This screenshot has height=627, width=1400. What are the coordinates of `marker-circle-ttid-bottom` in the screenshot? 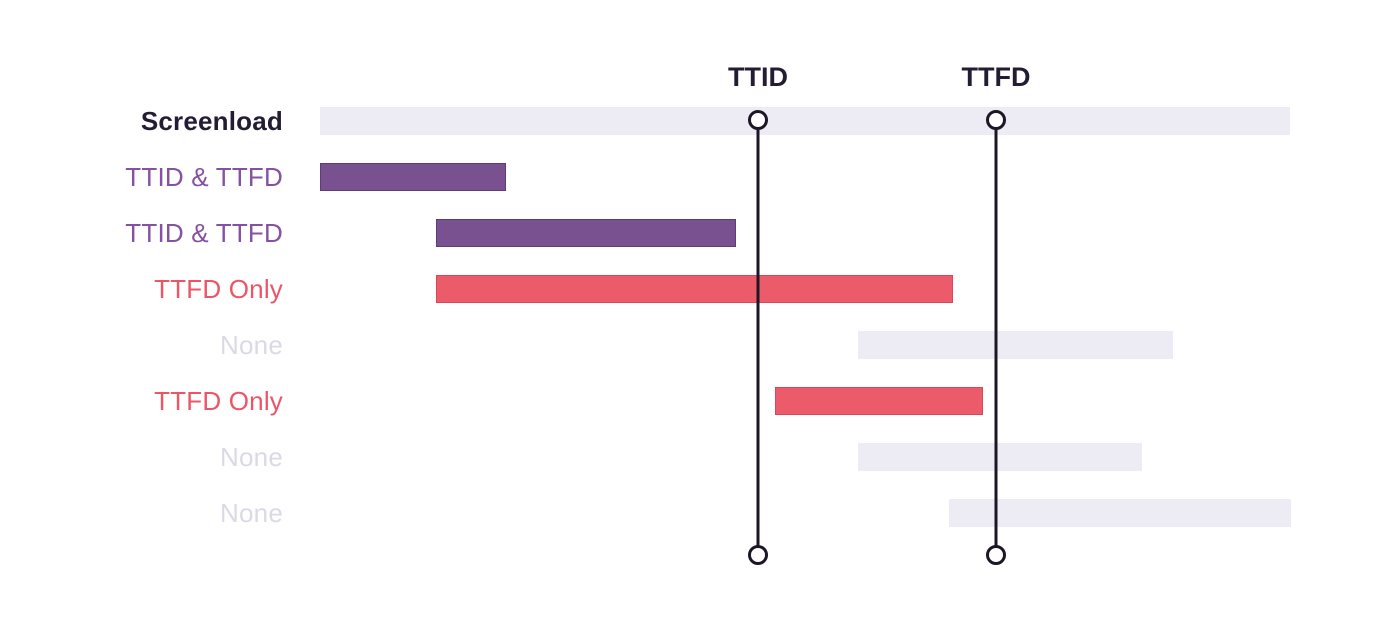 It's located at (758, 555).